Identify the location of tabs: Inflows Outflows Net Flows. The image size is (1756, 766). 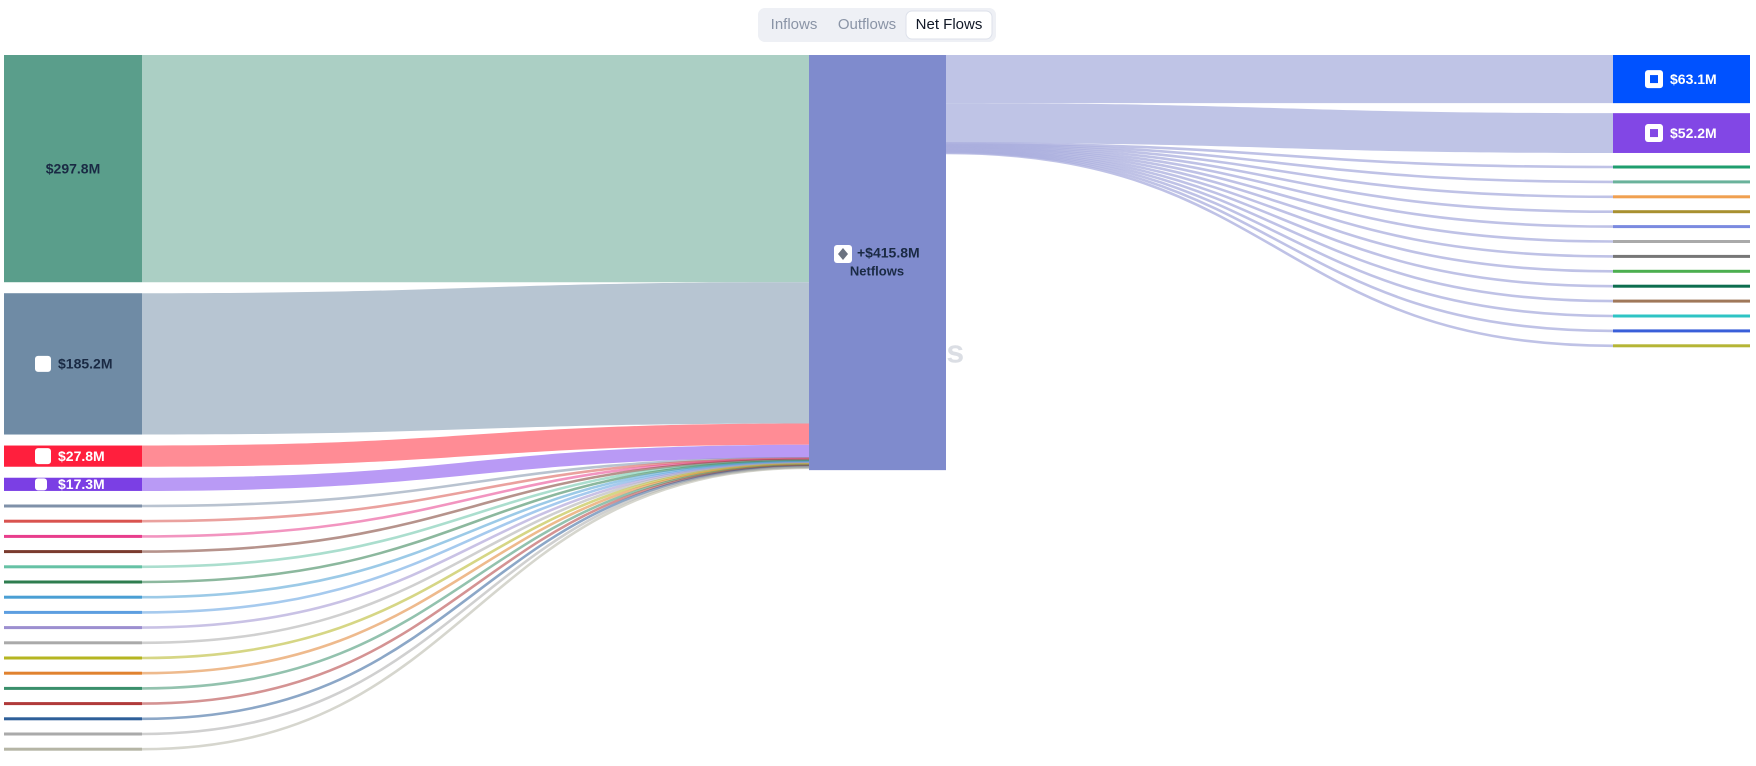
(882, 25).